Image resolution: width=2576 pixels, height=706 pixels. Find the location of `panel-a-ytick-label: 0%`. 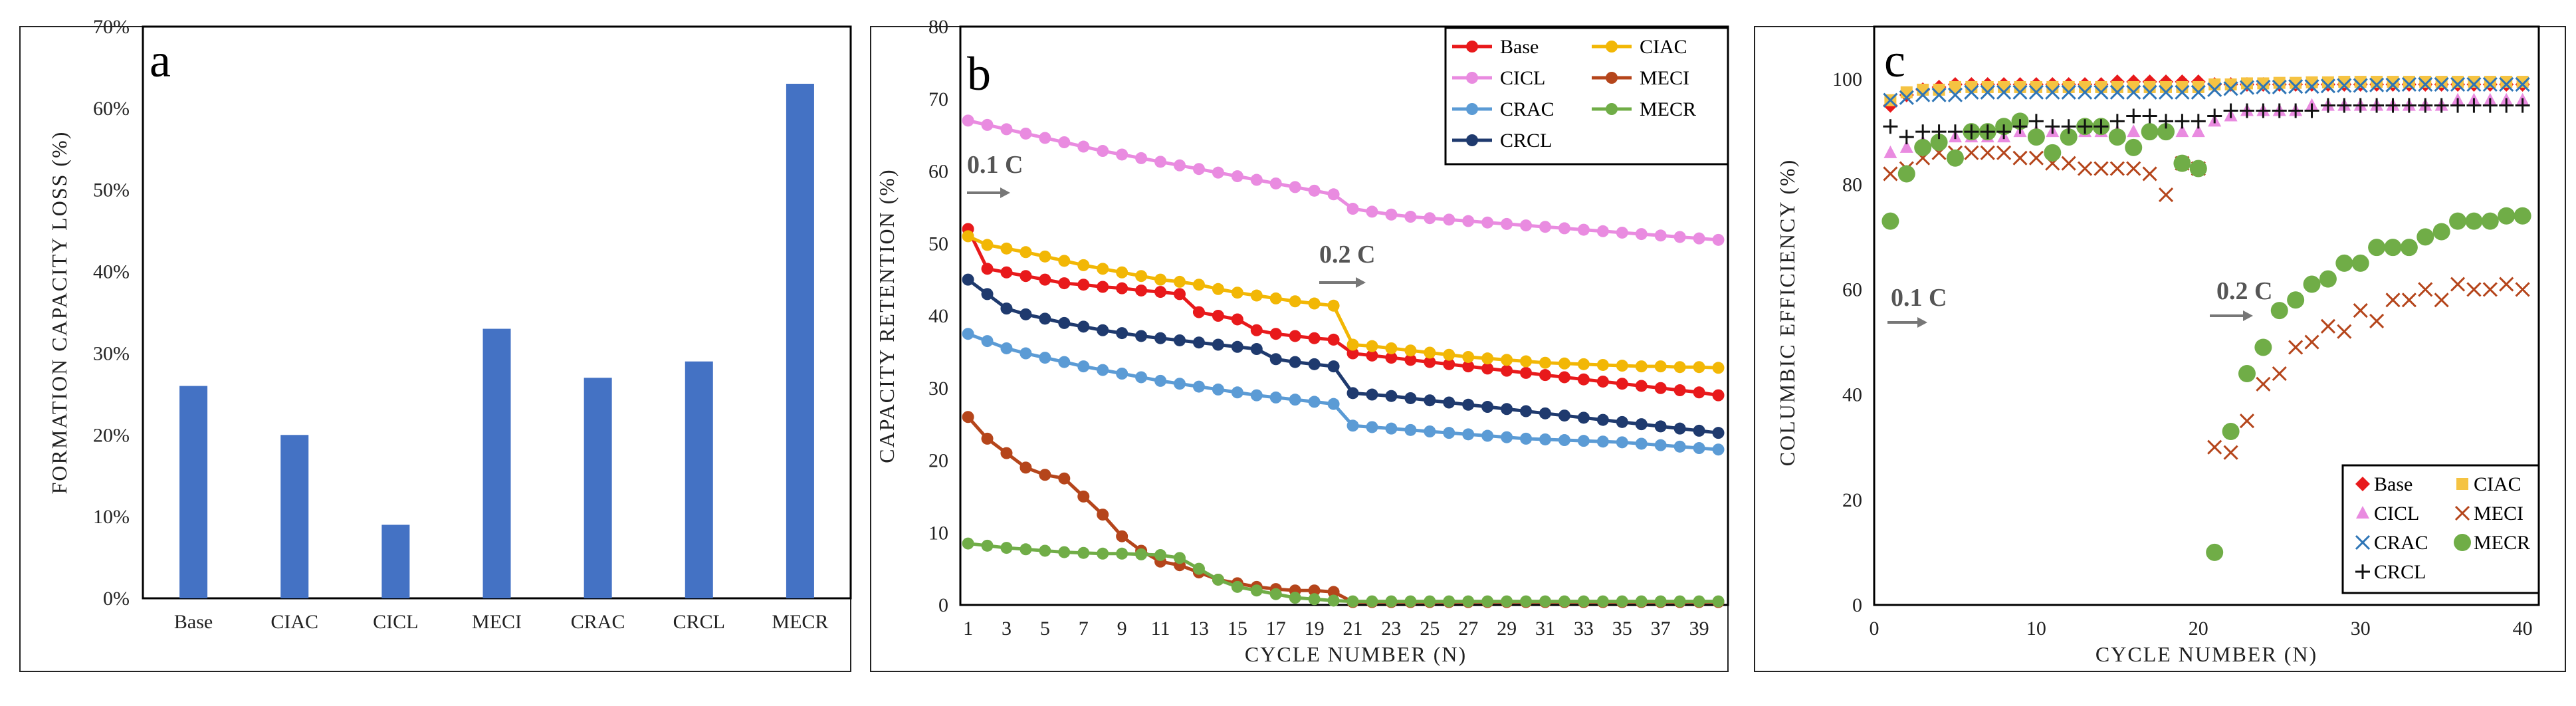

panel-a-ytick-label: 0% is located at coordinates (116, 599).